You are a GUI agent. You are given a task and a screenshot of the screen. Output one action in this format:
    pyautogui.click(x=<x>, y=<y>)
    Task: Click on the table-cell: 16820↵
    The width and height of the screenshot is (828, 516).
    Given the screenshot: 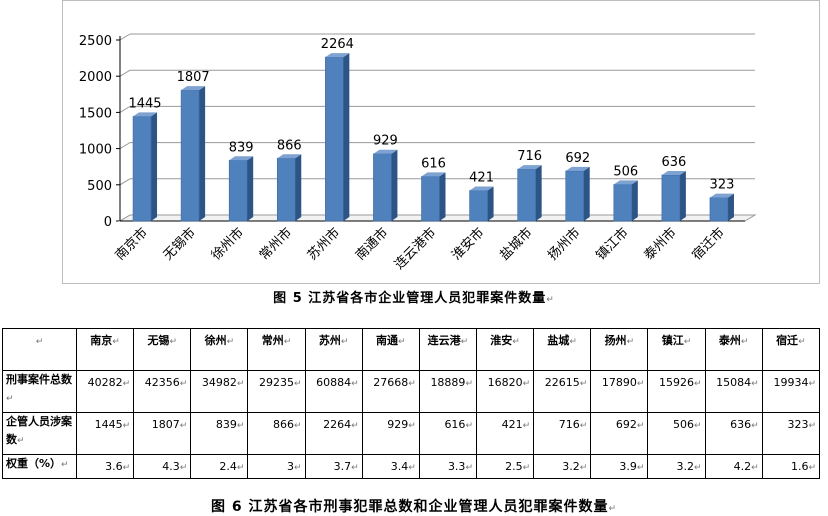 What is the action you would take?
    pyautogui.click(x=505, y=391)
    